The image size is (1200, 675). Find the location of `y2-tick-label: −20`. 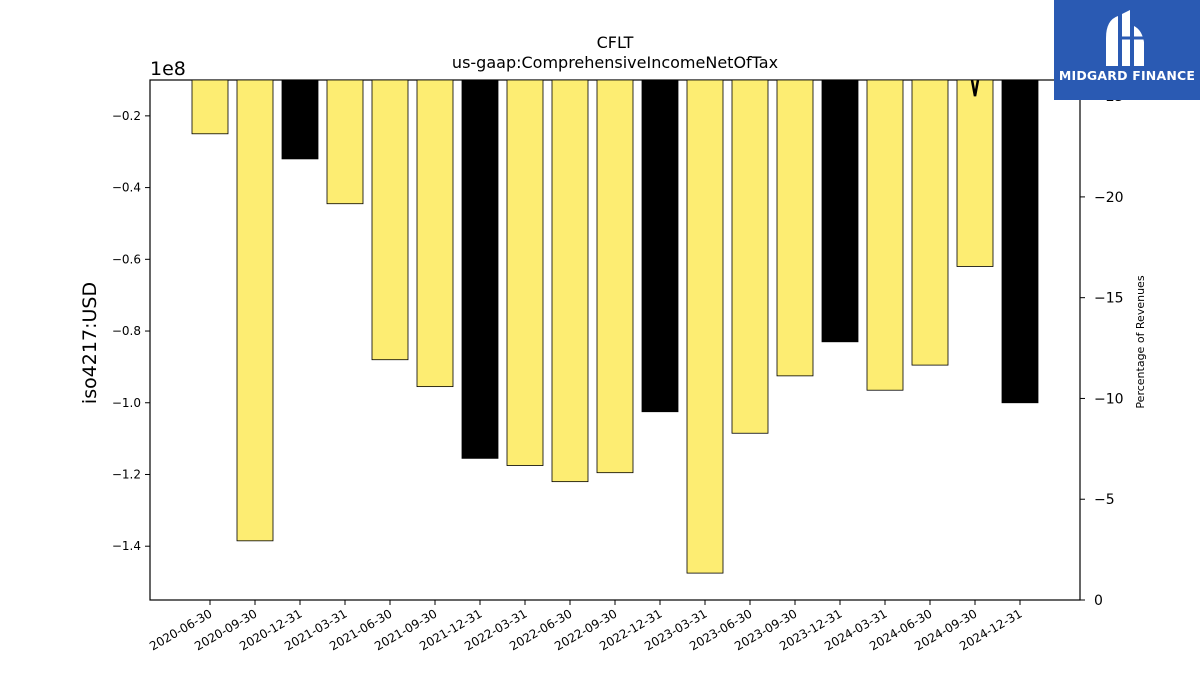

y2-tick-label: −20 is located at coordinates (1109, 198).